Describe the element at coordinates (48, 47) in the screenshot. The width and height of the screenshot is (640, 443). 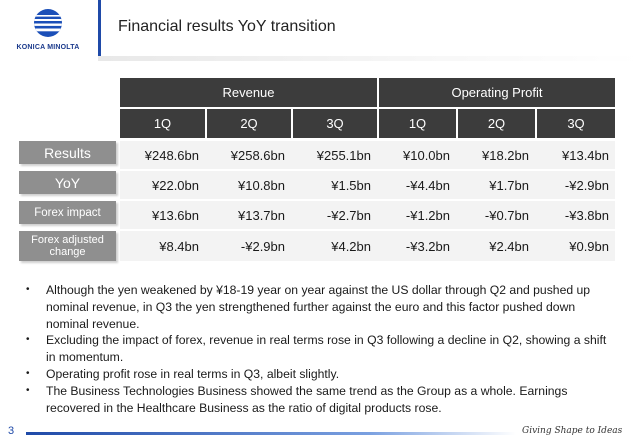
I see `brand-name: KONICA MINOLTA` at that location.